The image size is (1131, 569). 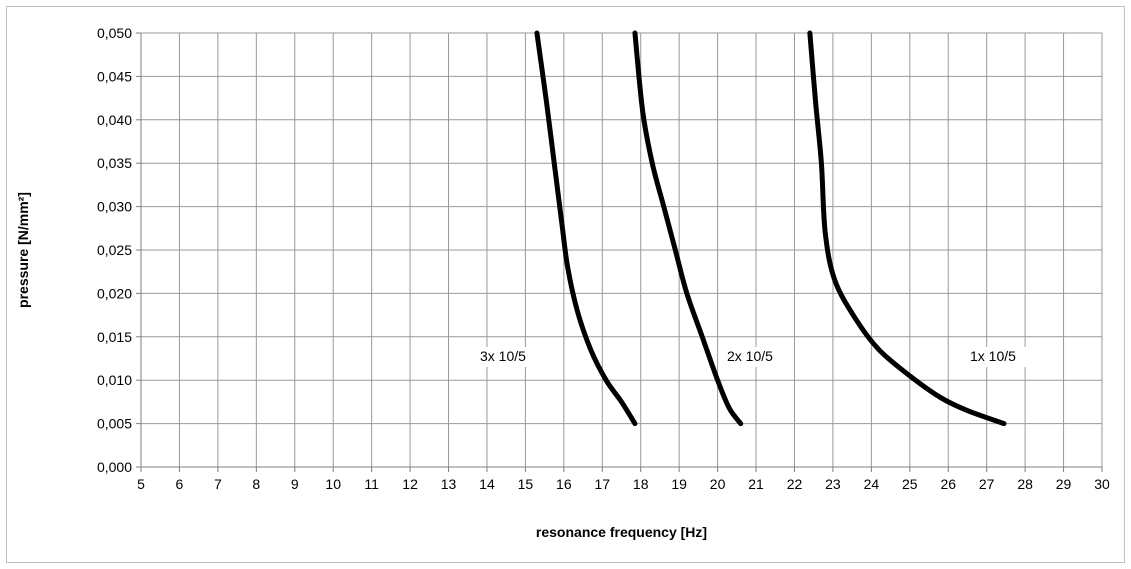 I want to click on x-tick-label: 21, so click(x=756, y=484).